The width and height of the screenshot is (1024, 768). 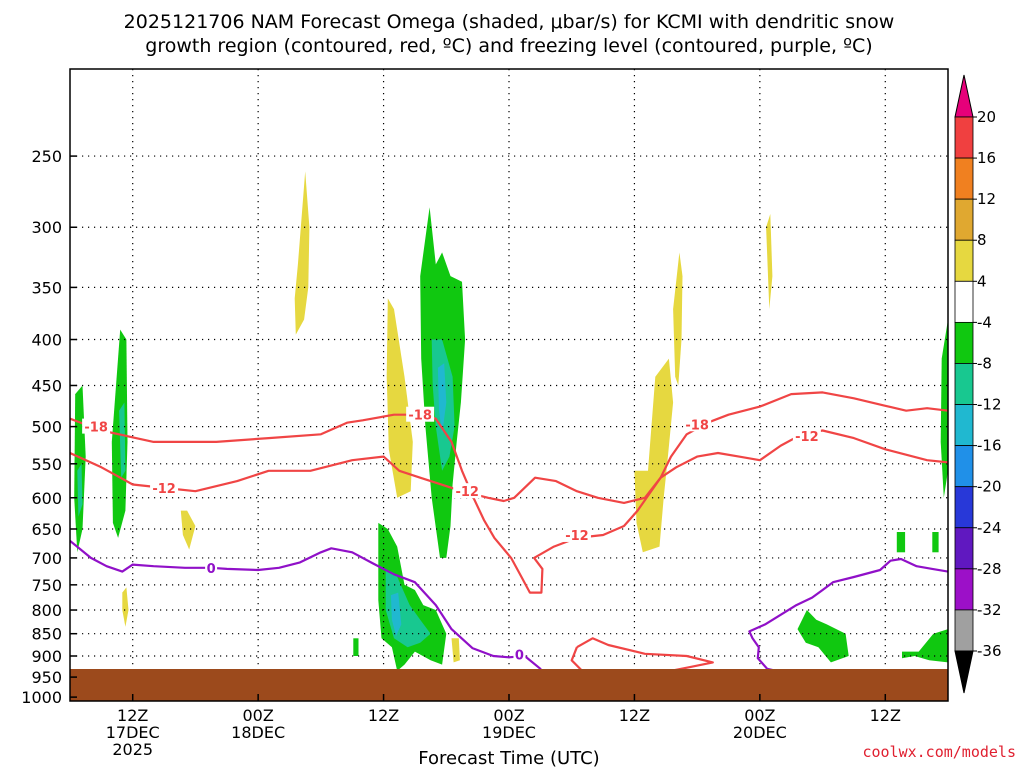 I want to click on y-tick-label-750: 750, so click(x=46, y=585).